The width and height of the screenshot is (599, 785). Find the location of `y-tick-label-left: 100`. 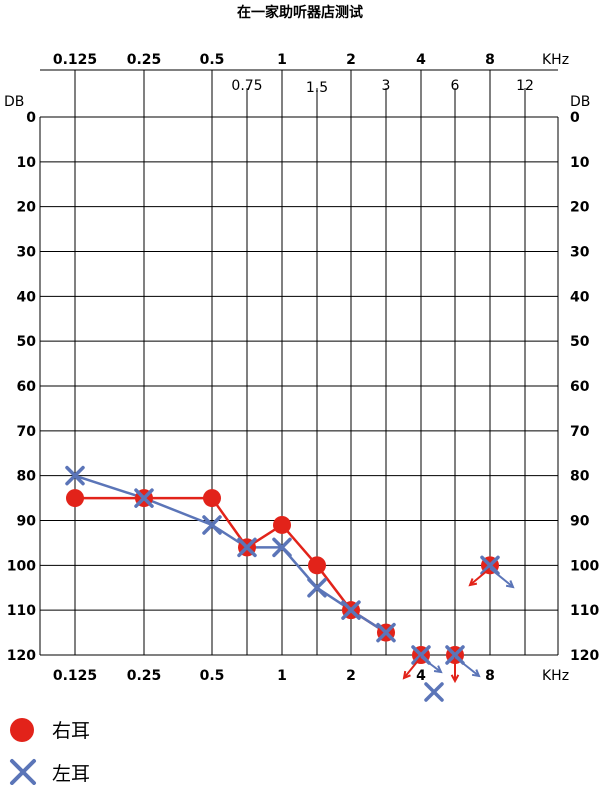

y-tick-label-left: 100 is located at coordinates (21, 566).